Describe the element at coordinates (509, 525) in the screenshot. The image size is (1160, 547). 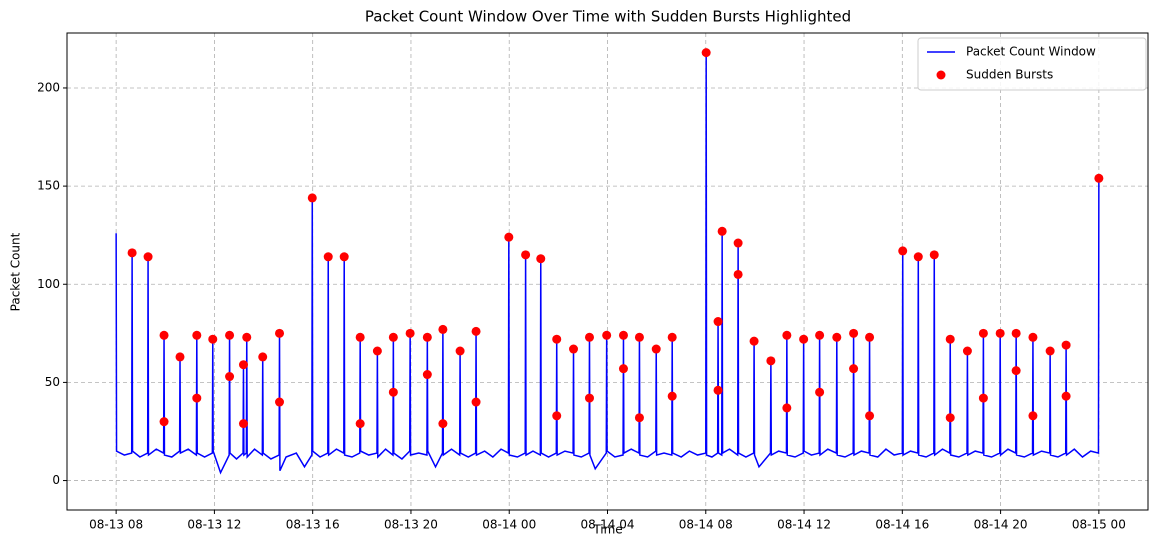
I see `x-tick-label: 08-14 00` at that location.